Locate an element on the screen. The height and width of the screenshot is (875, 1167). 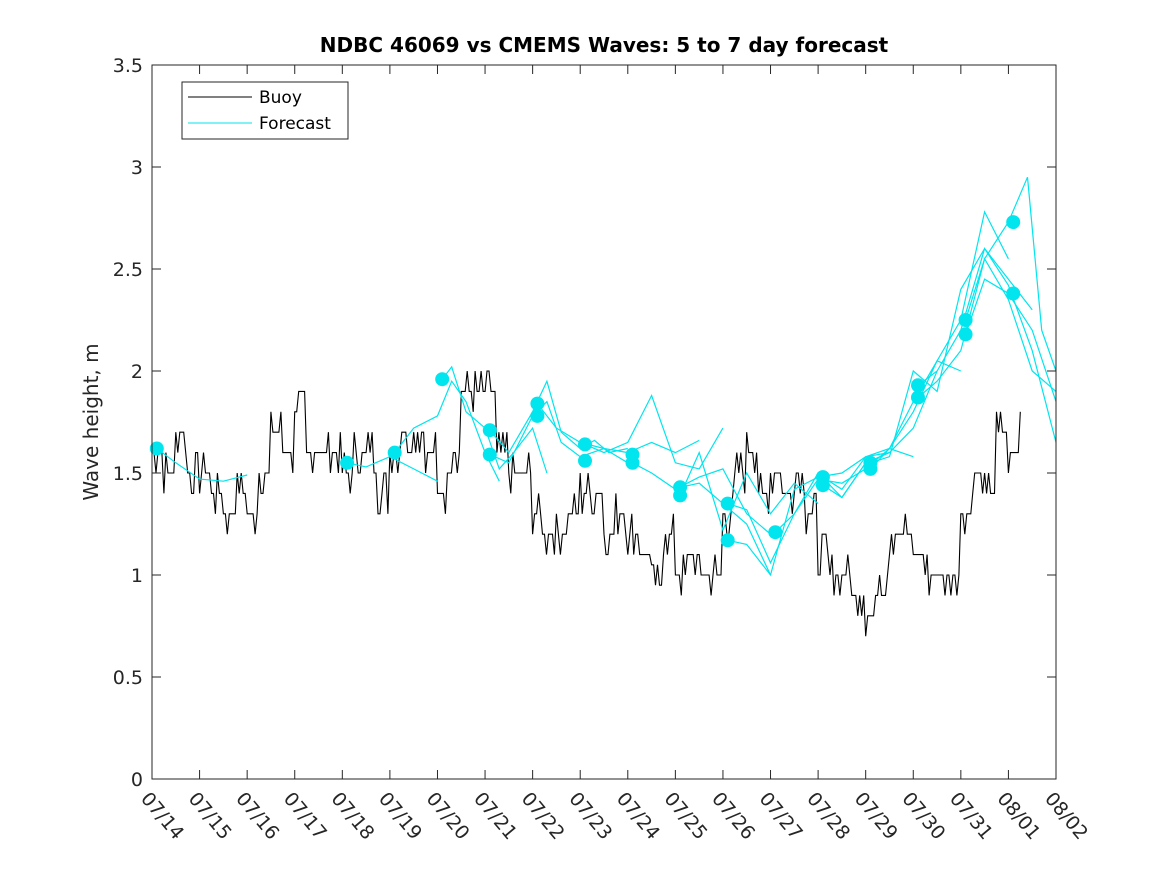
y-tick-label-5: 2.5 is located at coordinates (128, 270).